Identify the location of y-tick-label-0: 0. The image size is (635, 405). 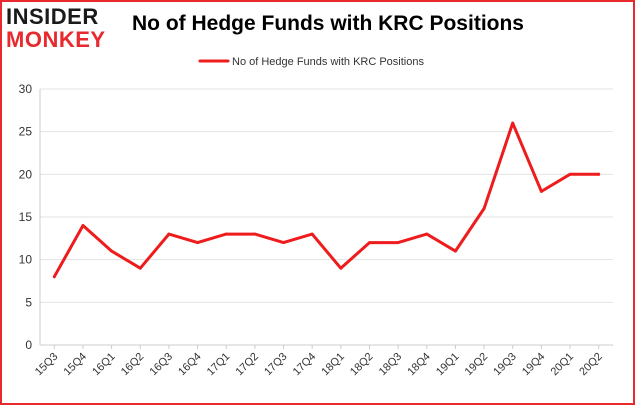
(28, 345).